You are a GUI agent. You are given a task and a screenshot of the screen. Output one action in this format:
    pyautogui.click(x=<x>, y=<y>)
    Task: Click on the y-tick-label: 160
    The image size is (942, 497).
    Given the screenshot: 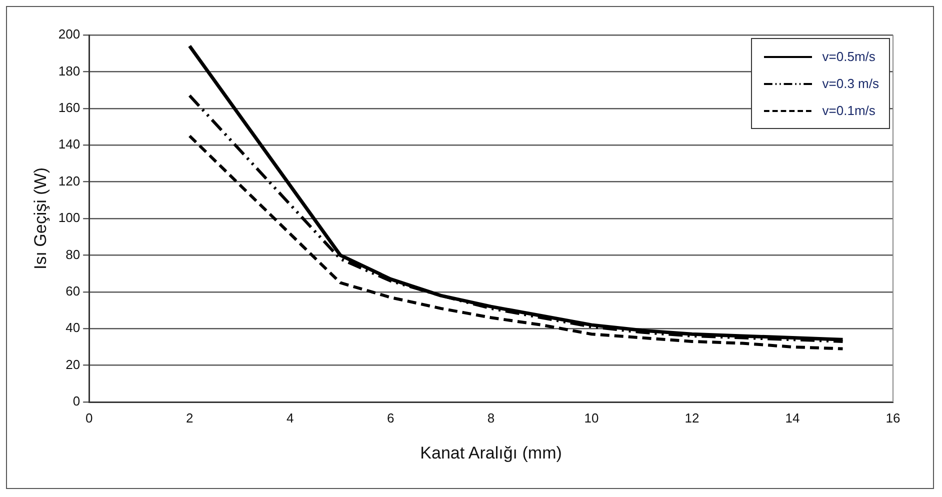 What is the action you would take?
    pyautogui.click(x=69, y=107)
    